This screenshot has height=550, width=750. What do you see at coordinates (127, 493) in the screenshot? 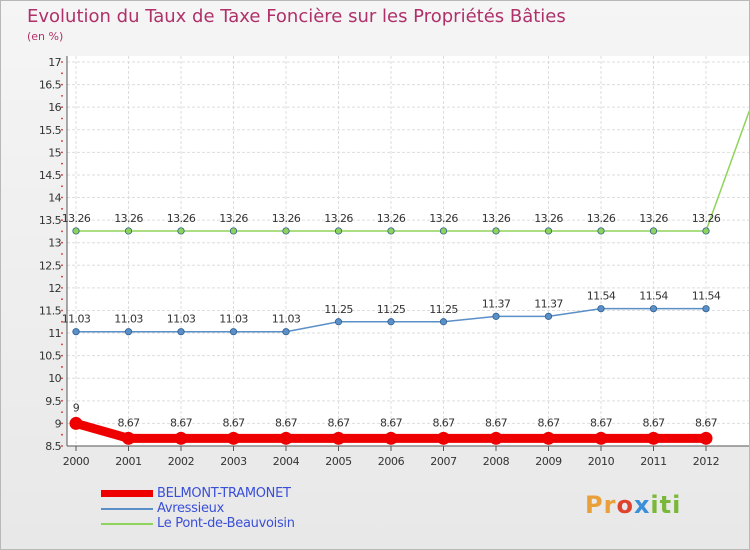
I see `legend-swatch-belmont` at bounding box center [127, 493].